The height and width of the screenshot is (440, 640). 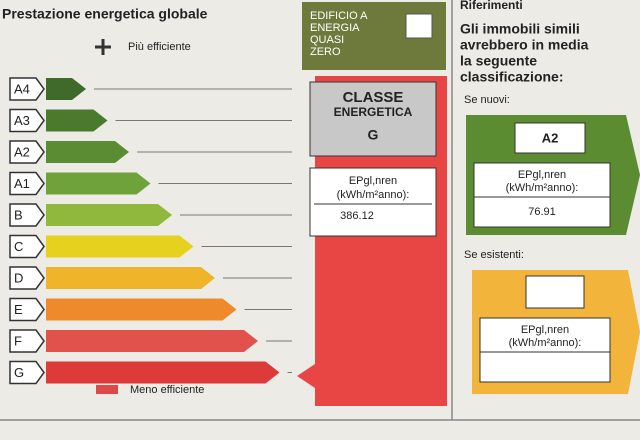 I want to click on new-class: A2, so click(x=550, y=137).